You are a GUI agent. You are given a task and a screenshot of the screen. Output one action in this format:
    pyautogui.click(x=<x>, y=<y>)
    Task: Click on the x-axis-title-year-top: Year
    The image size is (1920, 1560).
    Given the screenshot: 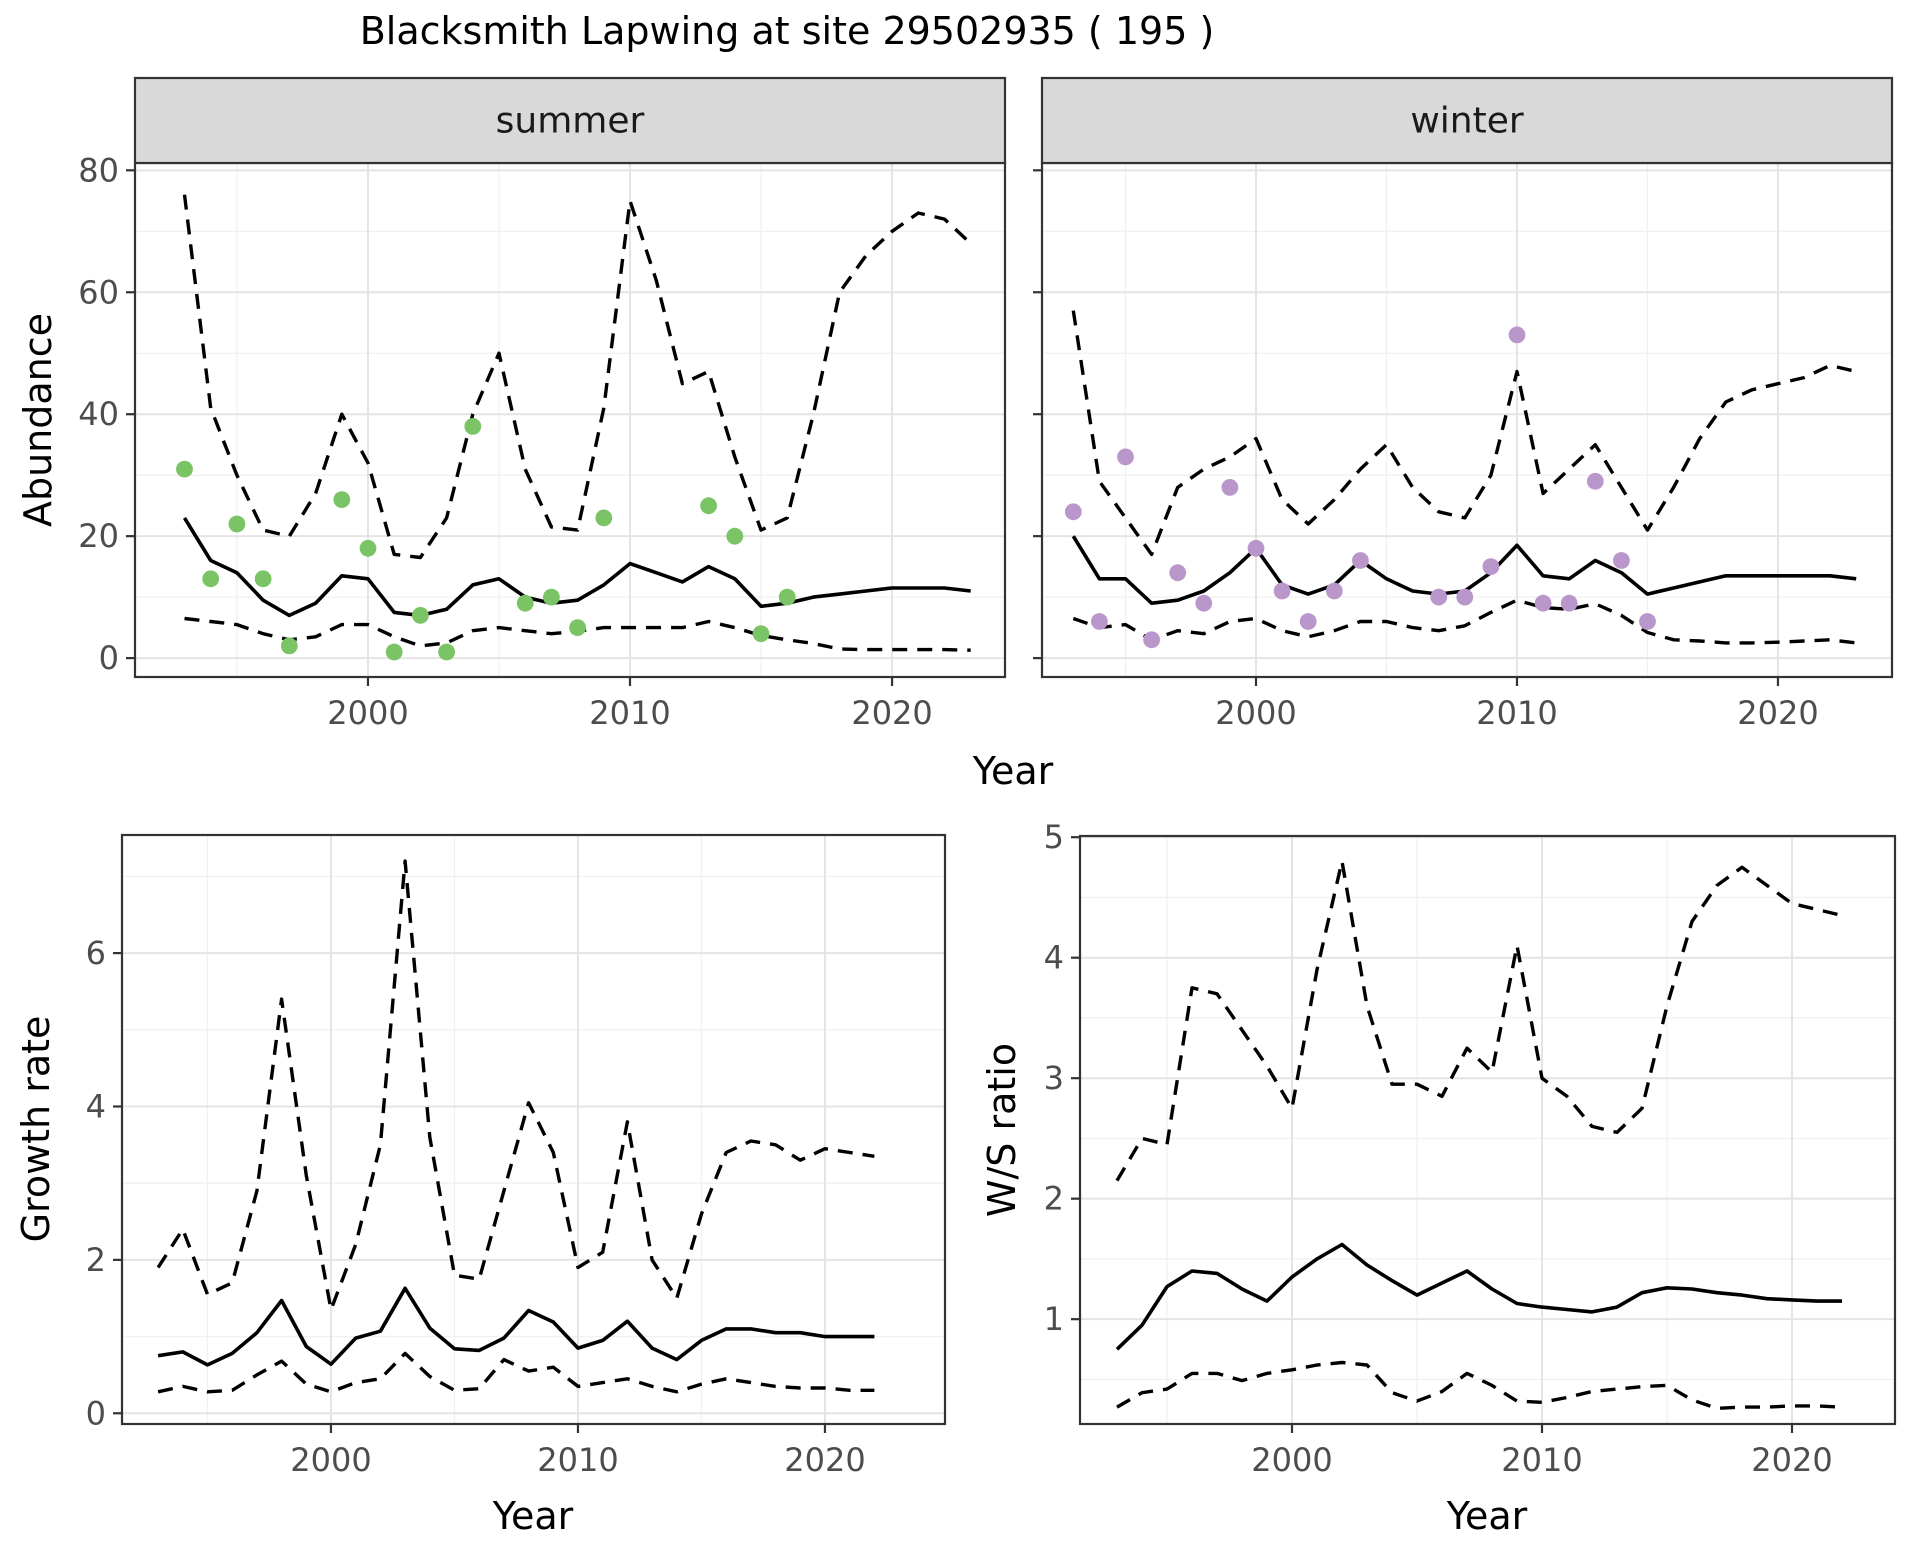 What is the action you would take?
    pyautogui.click(x=1013, y=771)
    